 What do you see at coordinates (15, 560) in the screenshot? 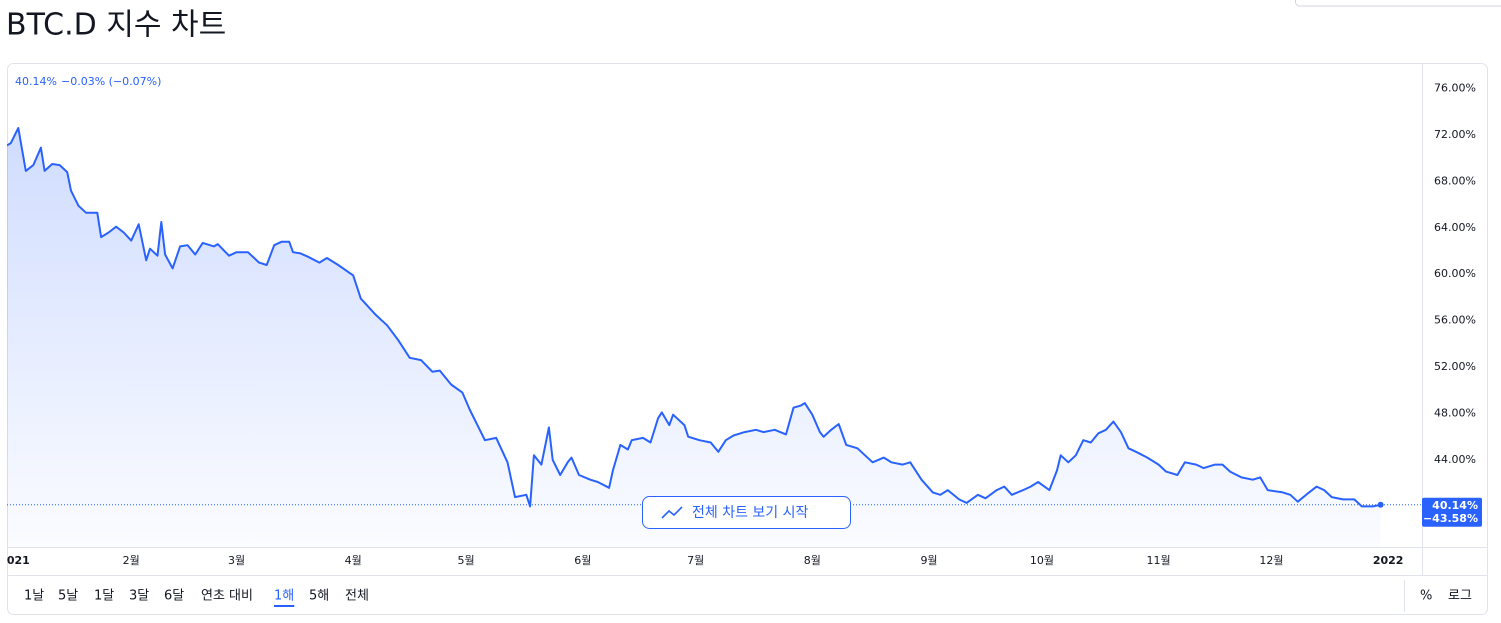
I see `x-tick-label: 2021` at bounding box center [15, 560].